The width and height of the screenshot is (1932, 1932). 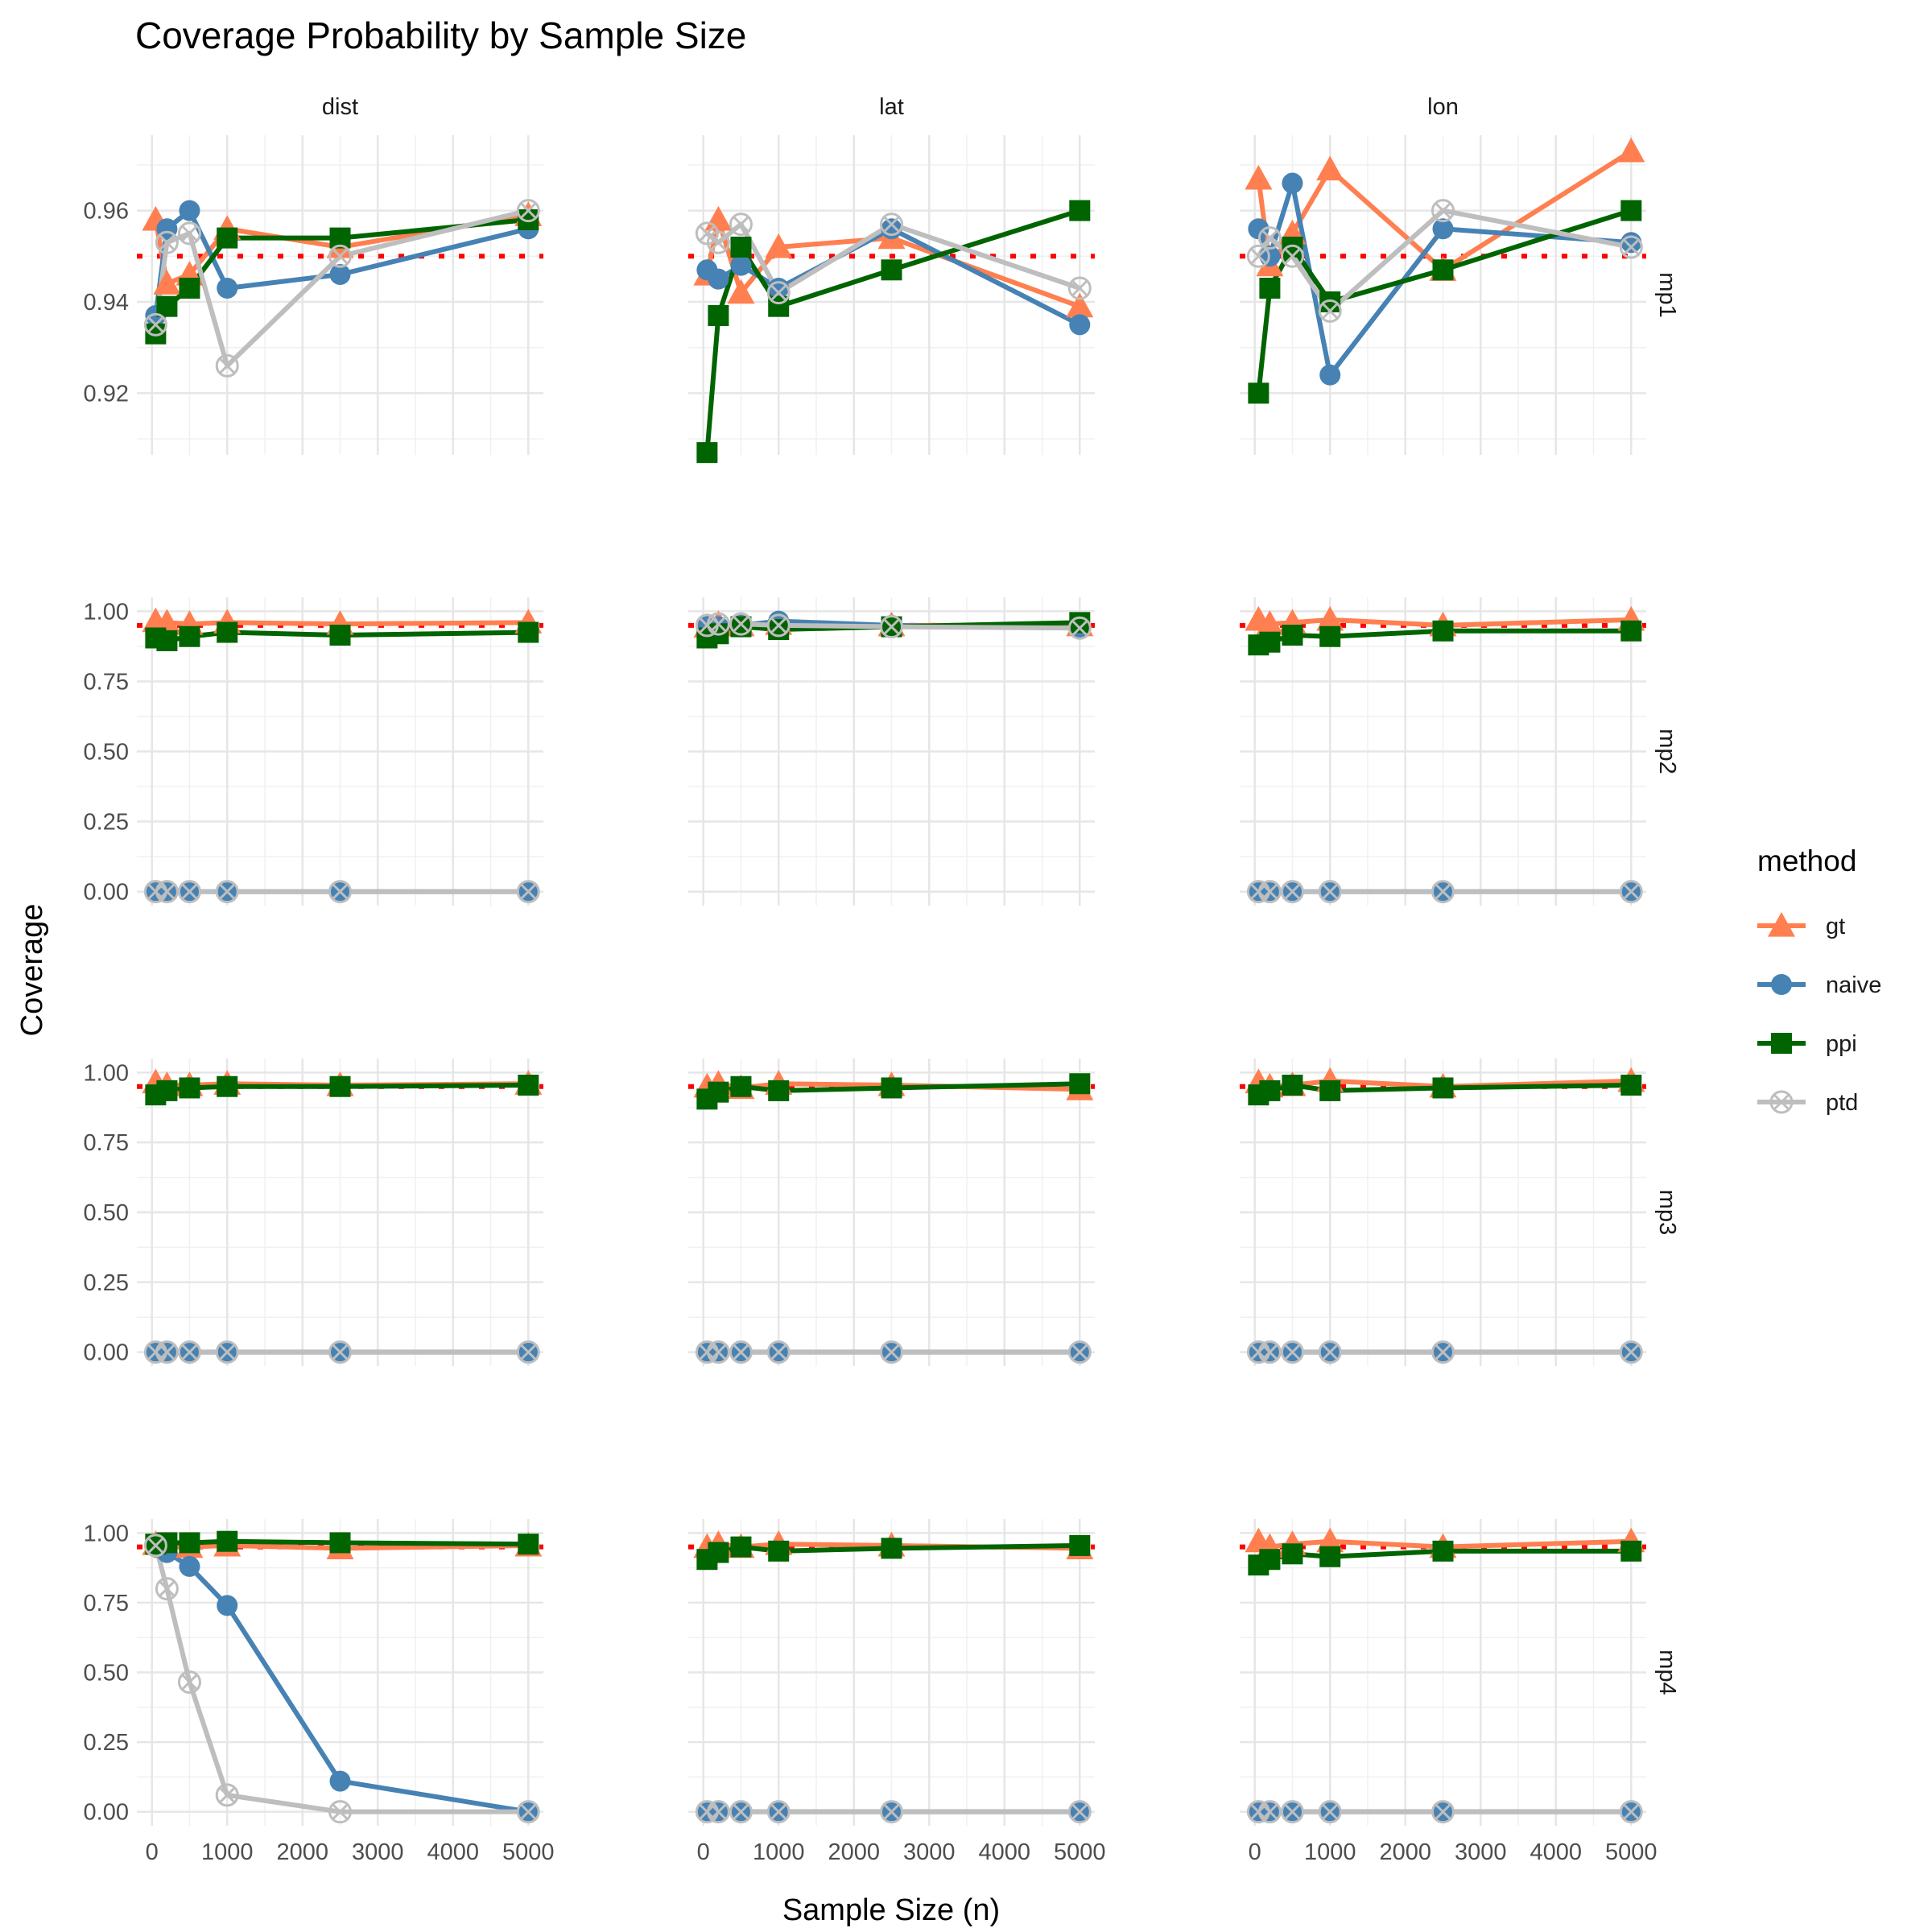 I want to click on y-tick-label: 1.00, so click(x=106, y=612).